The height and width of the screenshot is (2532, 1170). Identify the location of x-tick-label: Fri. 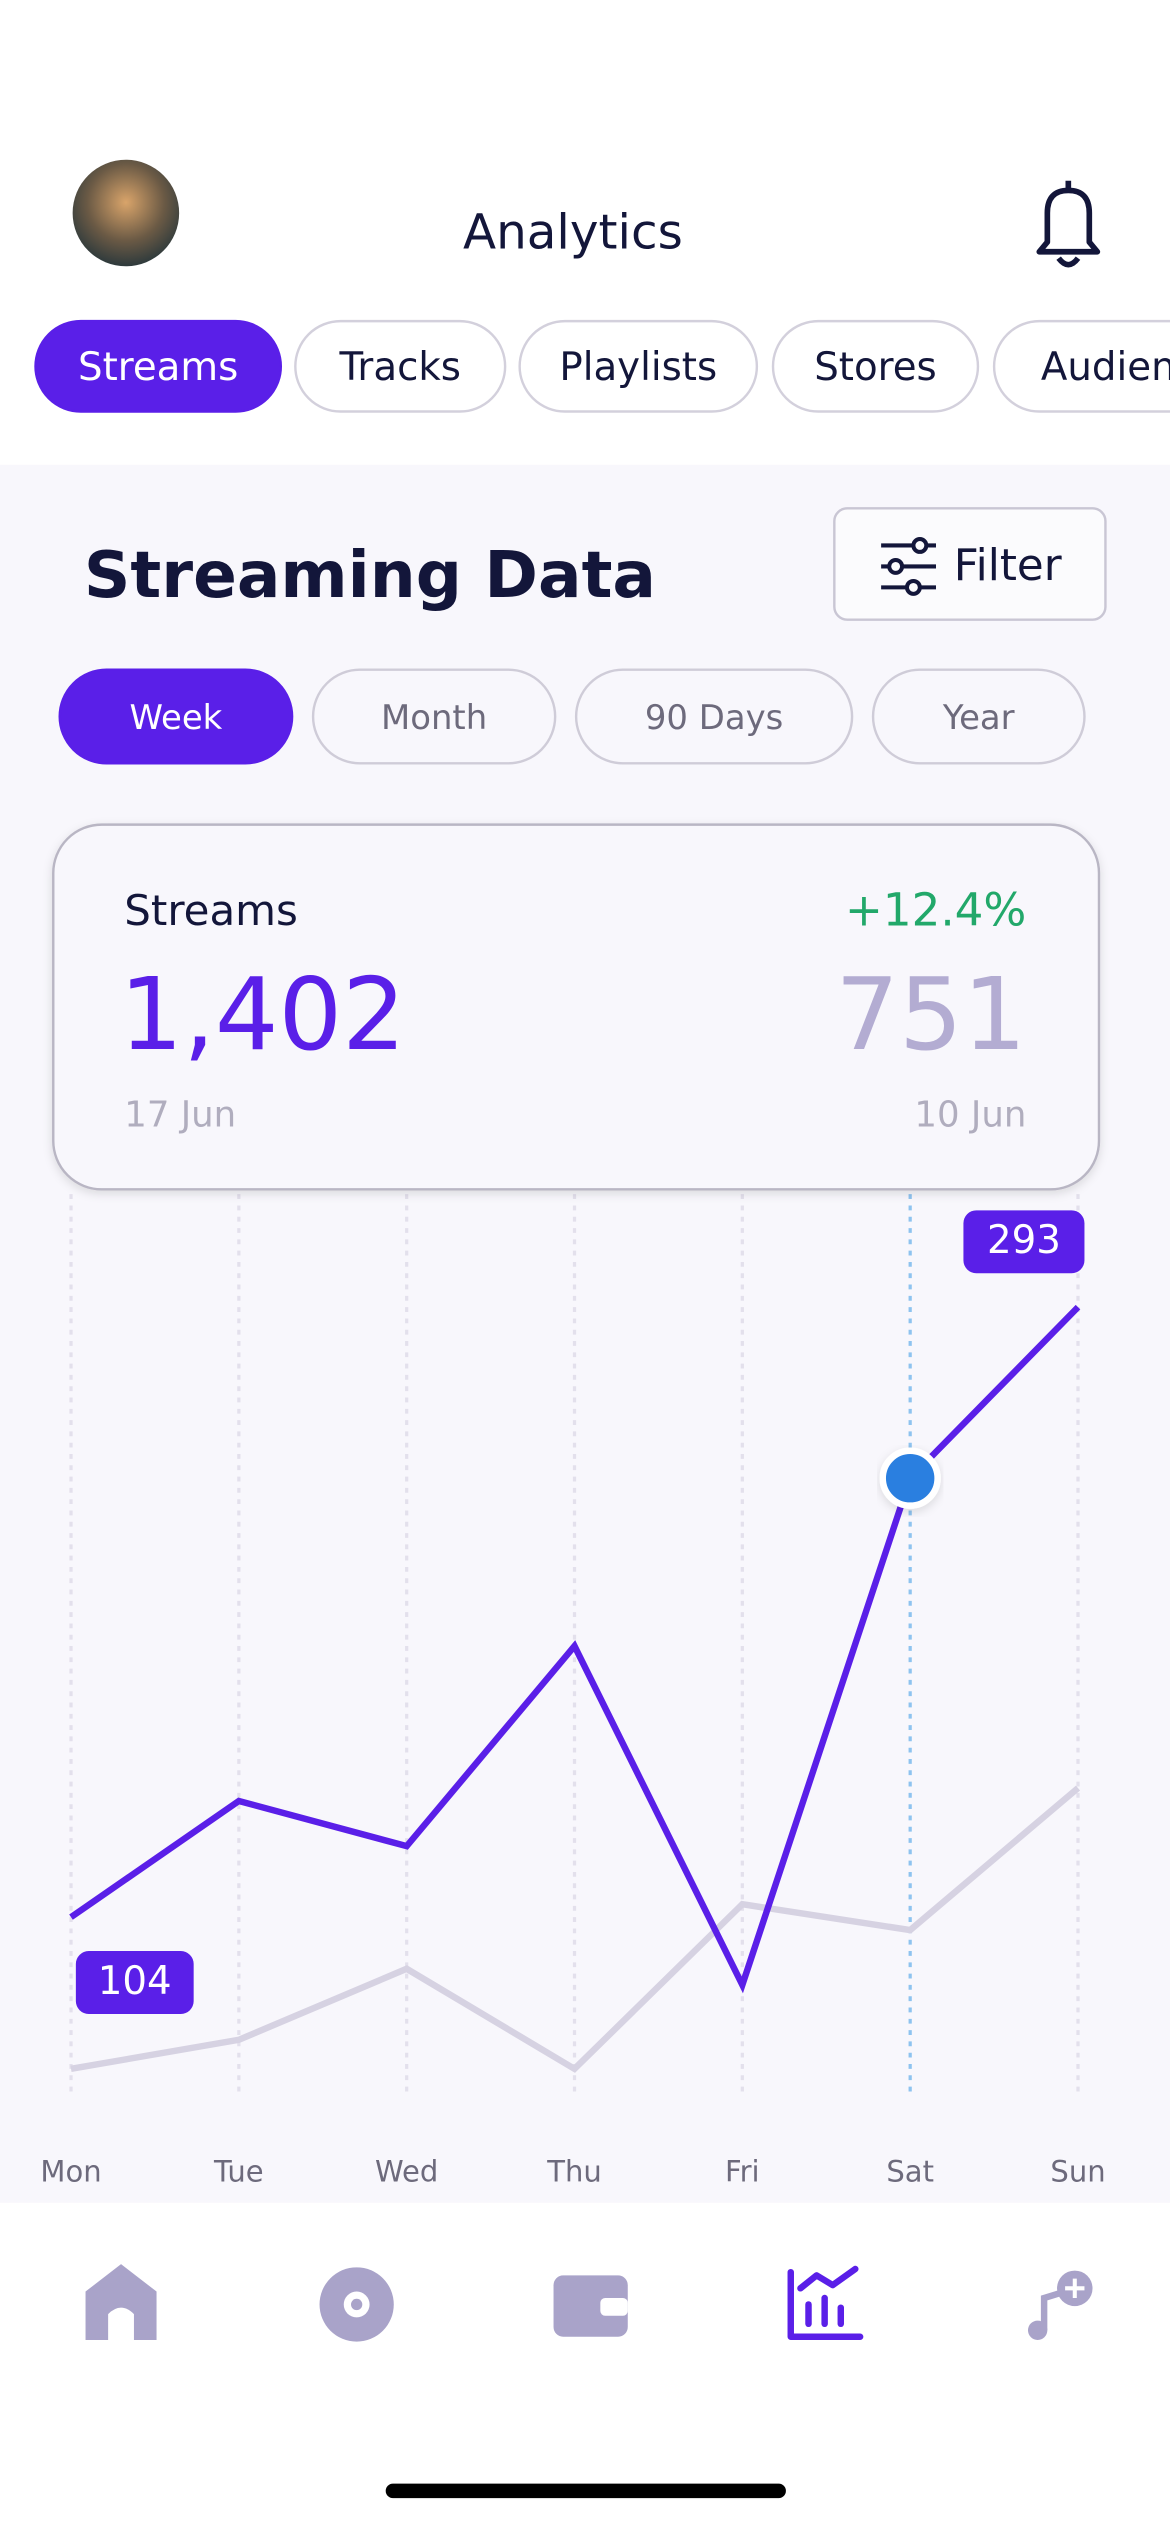
(742, 2172).